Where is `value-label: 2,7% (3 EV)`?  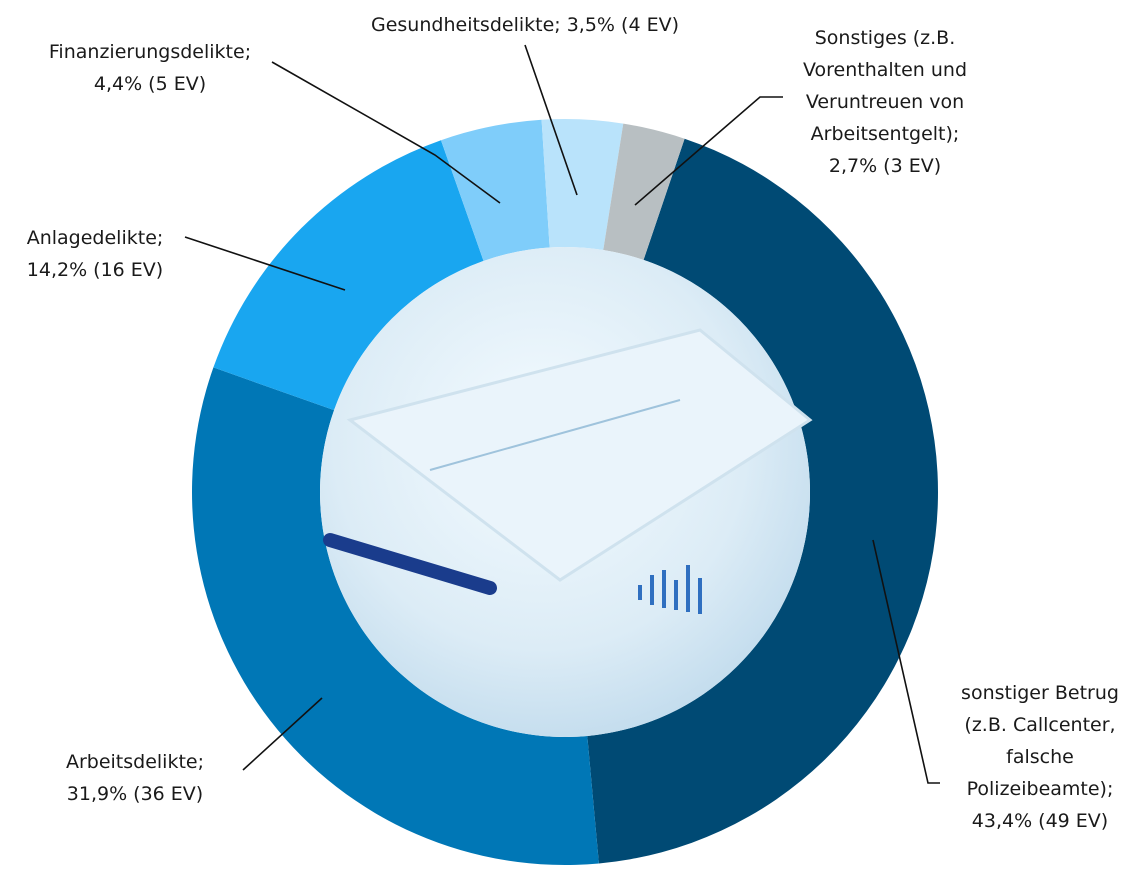 value-label: 2,7% (3 EV) is located at coordinates (885, 166).